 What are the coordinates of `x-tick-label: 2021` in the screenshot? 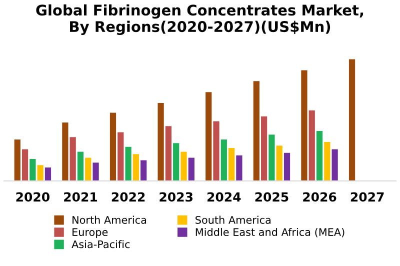 It's located at (81, 197).